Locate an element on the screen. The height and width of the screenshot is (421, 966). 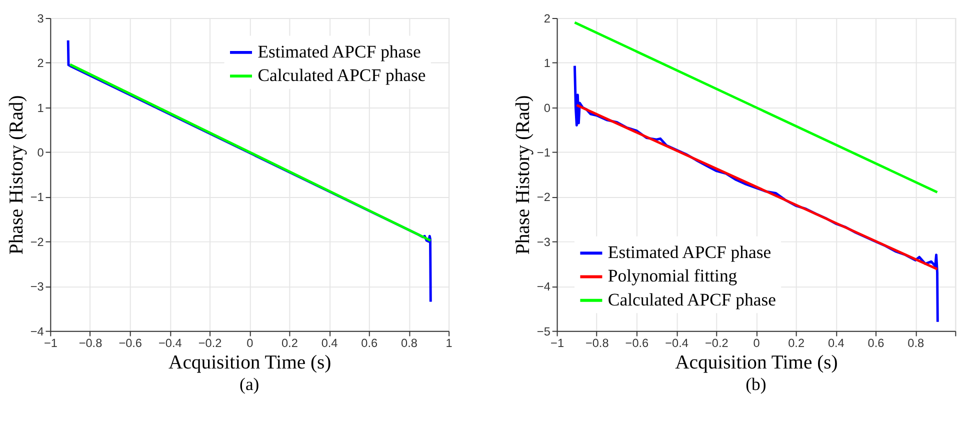
y-tick-label: −5 is located at coordinates (543, 331).